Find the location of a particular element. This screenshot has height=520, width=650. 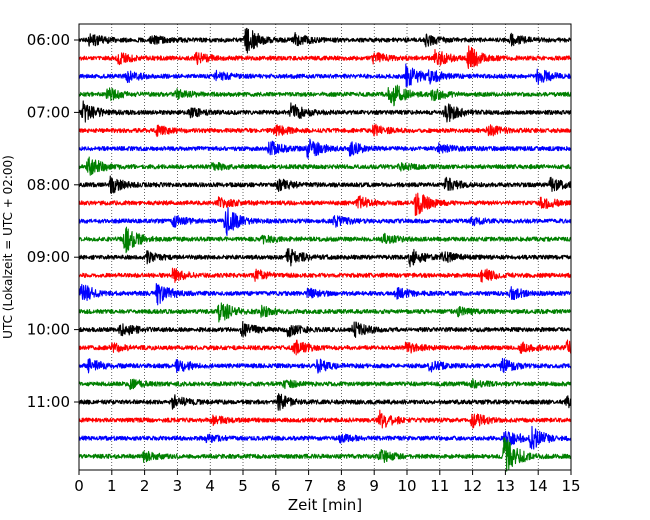

x-tick-label: 4 is located at coordinates (210, 486).